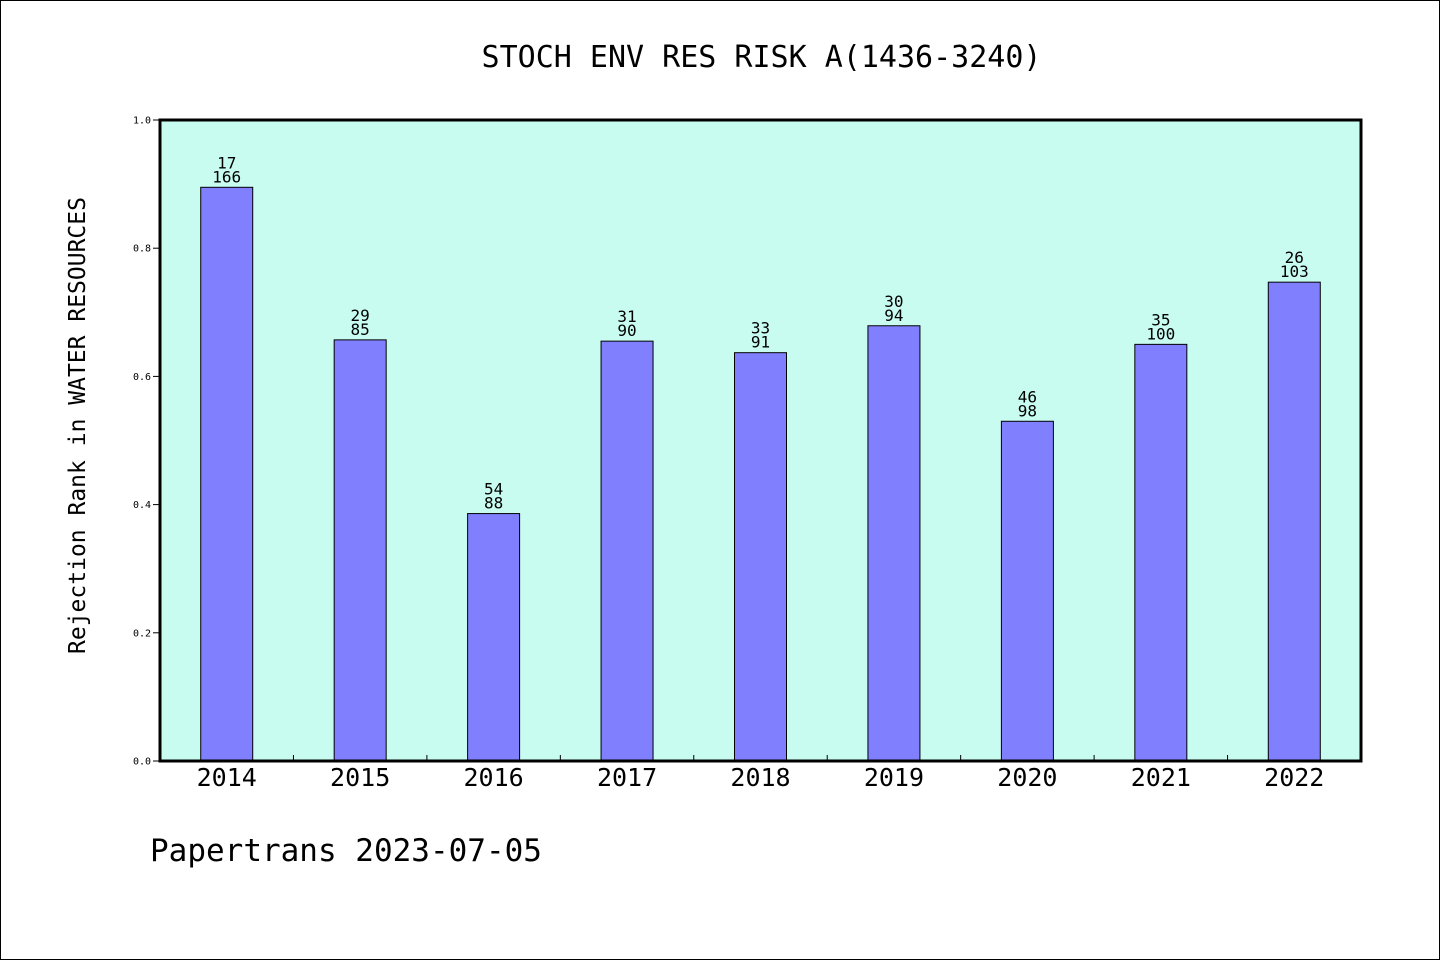 The height and width of the screenshot is (960, 1440). Describe the element at coordinates (627, 777) in the screenshot. I see `x-tick-label: 2017` at that location.